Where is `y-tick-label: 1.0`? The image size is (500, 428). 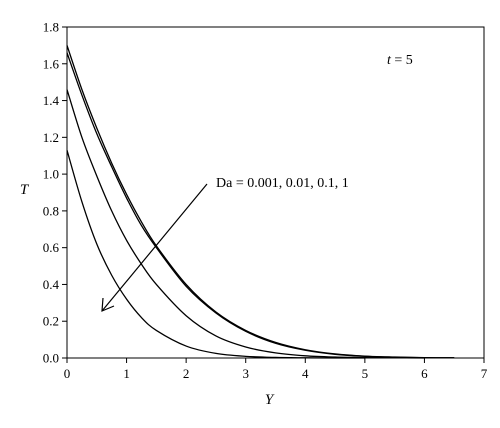
y-tick-label: 1.0 is located at coordinates (51, 174).